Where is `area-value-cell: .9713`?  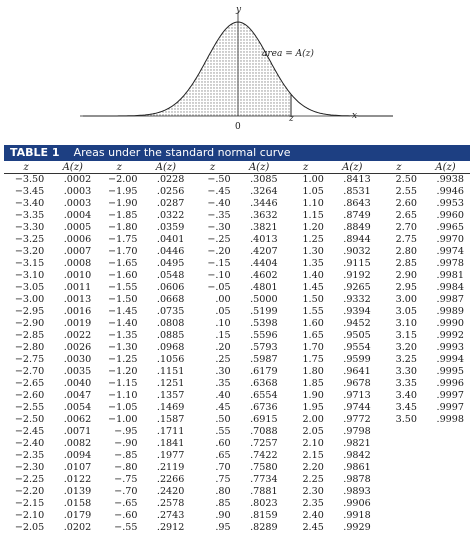 area-value-cell: .9713 is located at coordinates (357, 395).